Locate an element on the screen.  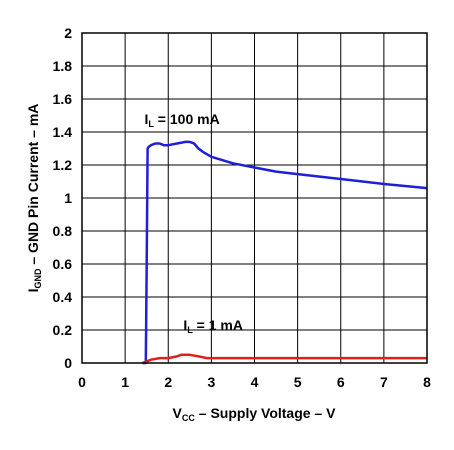
x-tick-label: 0 is located at coordinates (82, 382).